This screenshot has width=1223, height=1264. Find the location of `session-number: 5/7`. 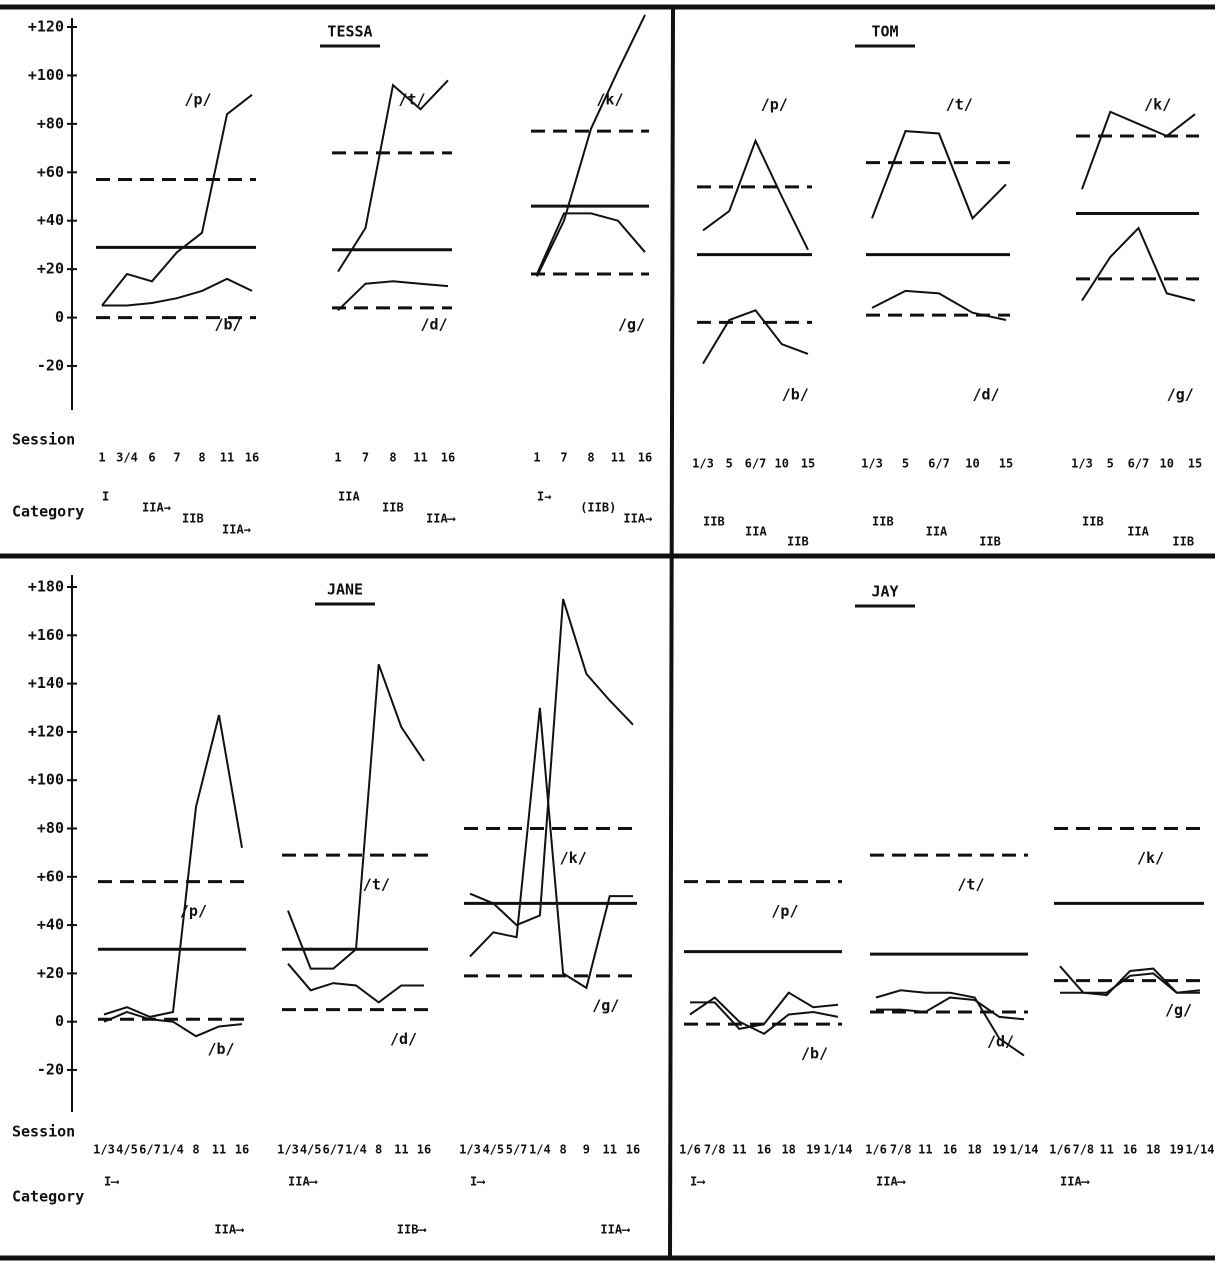

session-number: 5/7 is located at coordinates (517, 1150).